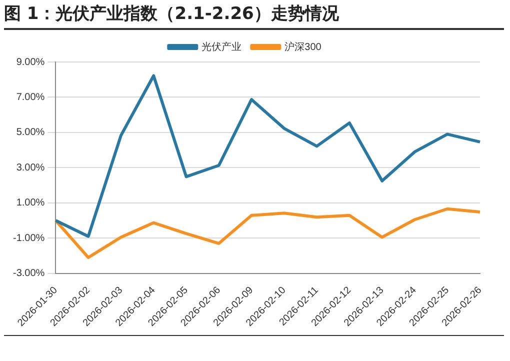  What do you see at coordinates (30, 97) in the screenshot?
I see `y-tick-label: 7.00%` at bounding box center [30, 97].